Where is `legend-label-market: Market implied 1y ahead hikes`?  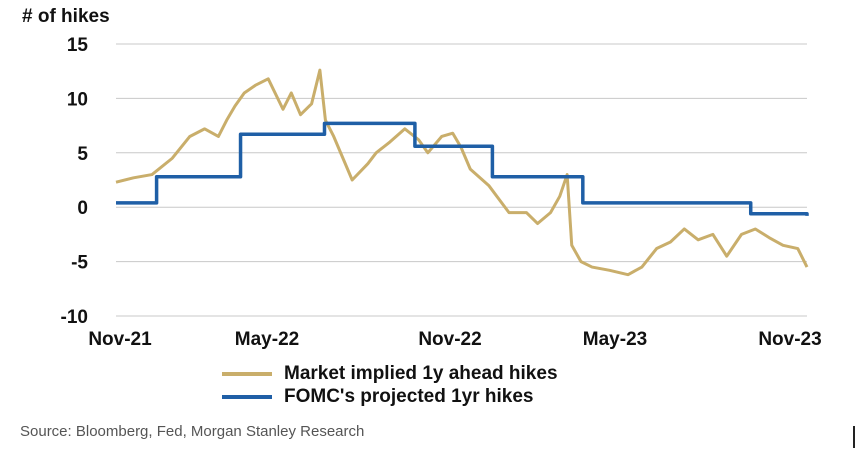 legend-label-market: Market implied 1y ahead hikes is located at coordinates (421, 373).